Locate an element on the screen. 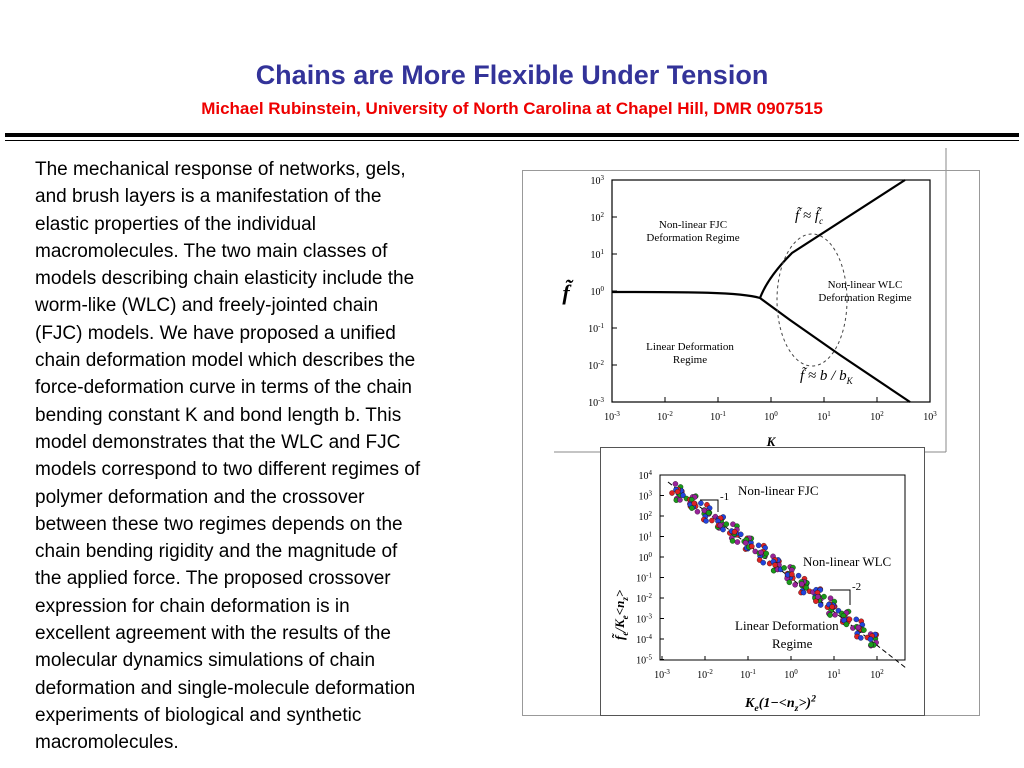 The height and width of the screenshot is (768, 1024). text-line: elastic properties of the individual is located at coordinates (175, 224).